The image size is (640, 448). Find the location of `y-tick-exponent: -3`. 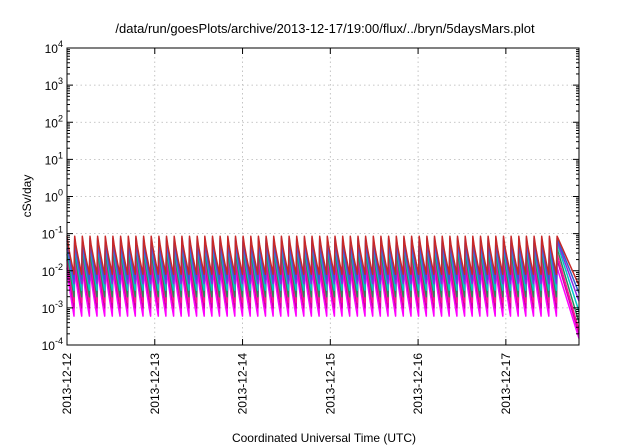

y-tick-exponent: -3 is located at coordinates (59, 304).